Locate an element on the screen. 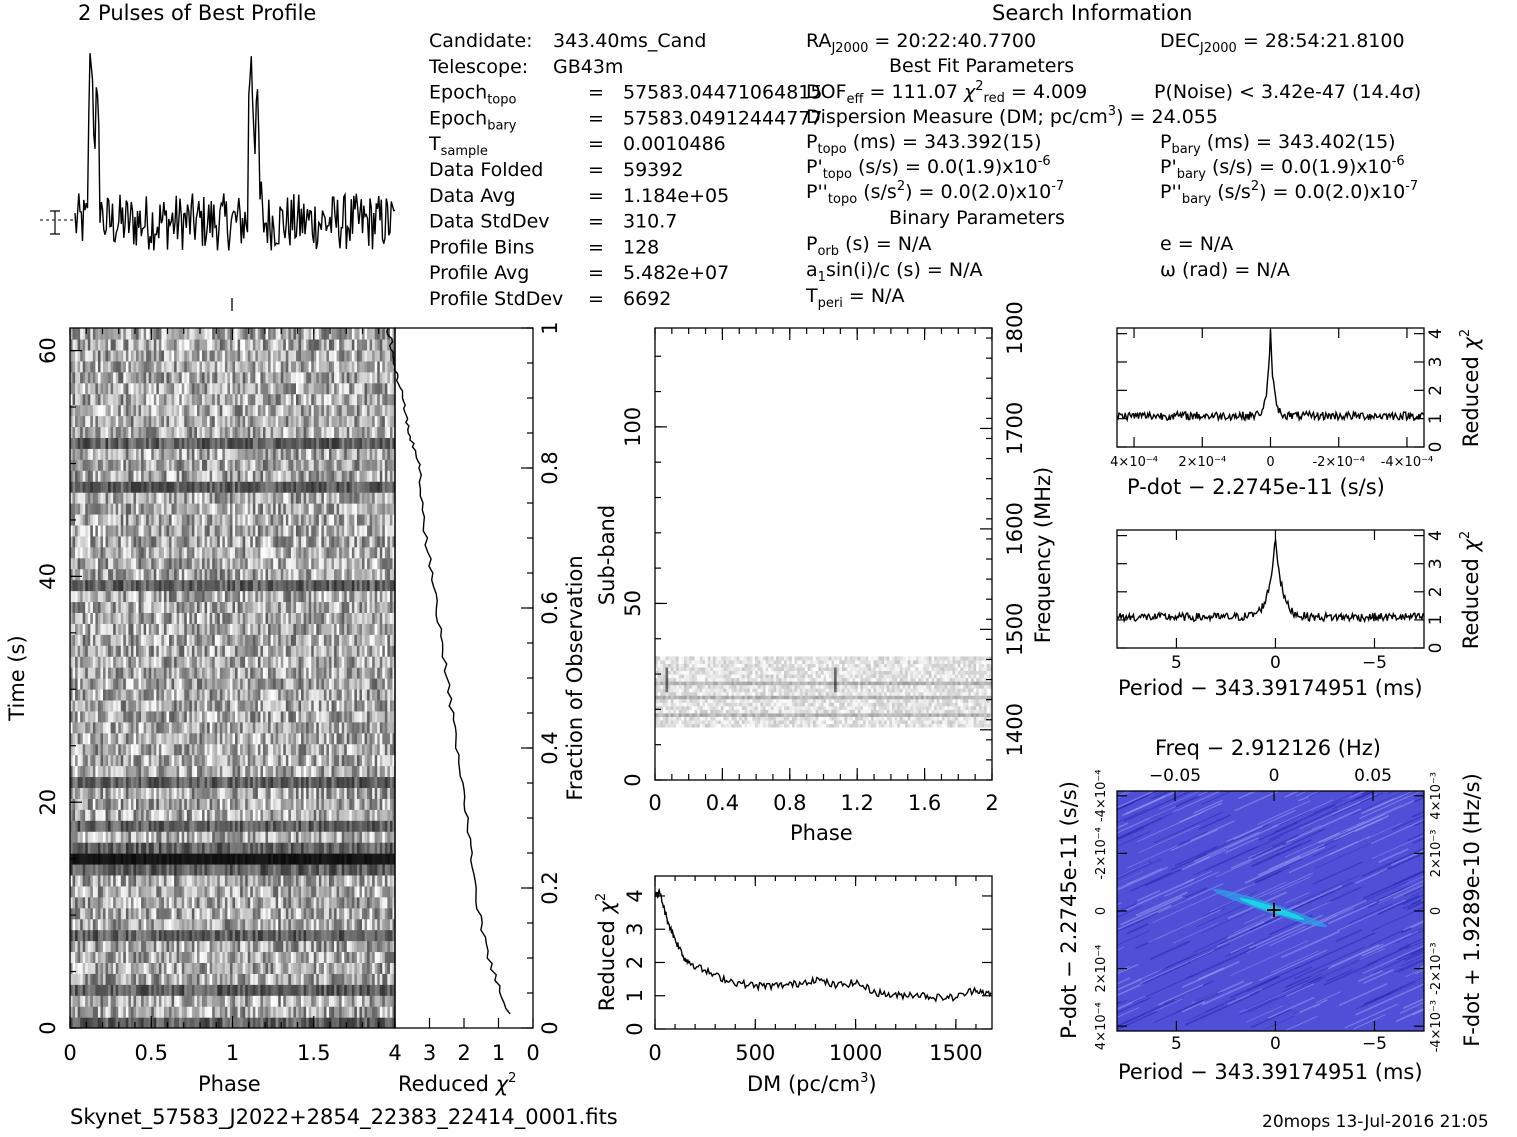  omega-value: ω (rad) = N/A is located at coordinates (1225, 270).